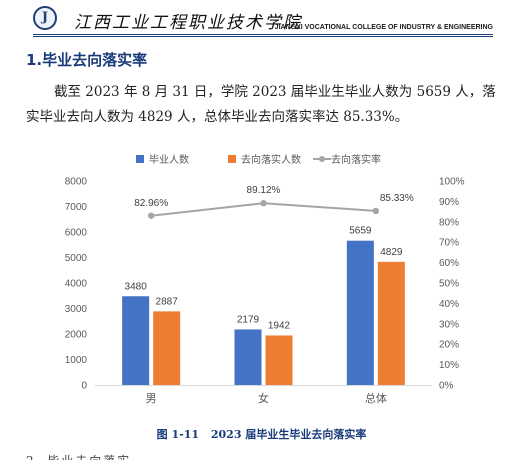 The image size is (523, 460). What do you see at coordinates (84, 386) in the screenshot?
I see `y-left-tick-label: 0` at bounding box center [84, 386].